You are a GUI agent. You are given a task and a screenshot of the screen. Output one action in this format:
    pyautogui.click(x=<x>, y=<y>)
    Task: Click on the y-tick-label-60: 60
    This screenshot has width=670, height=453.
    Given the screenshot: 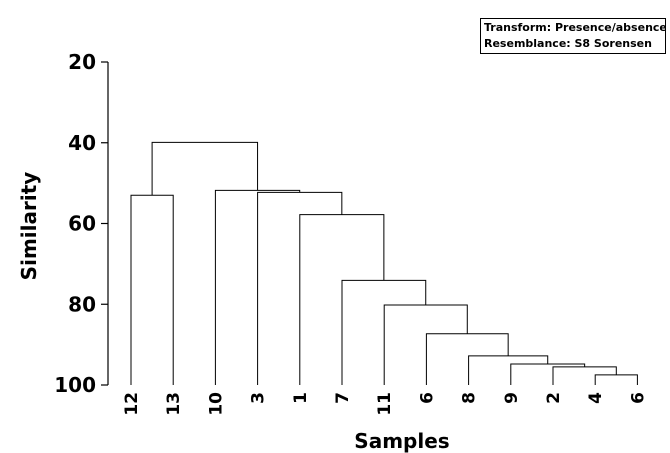 What is the action you would take?
    pyautogui.click(x=82, y=224)
    